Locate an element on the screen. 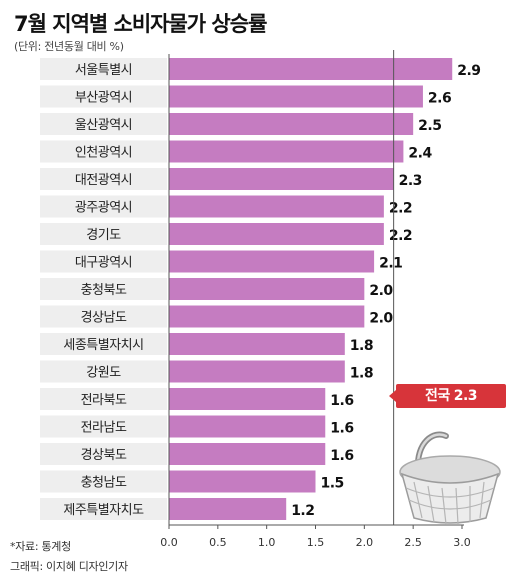  category-label: 충청남도 is located at coordinates (104, 483).